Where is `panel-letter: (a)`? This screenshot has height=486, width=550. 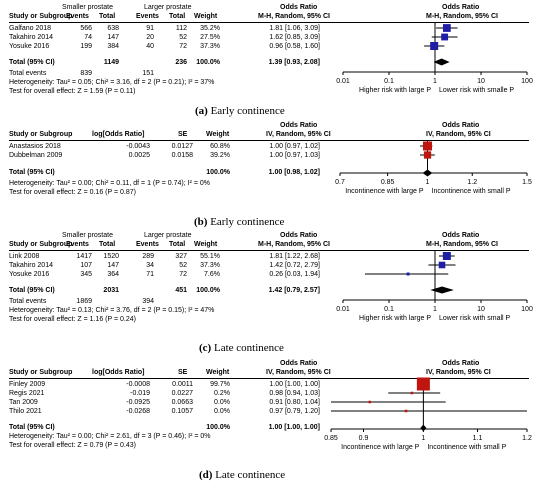
panel-letter: (a) is located at coordinates (201, 111).